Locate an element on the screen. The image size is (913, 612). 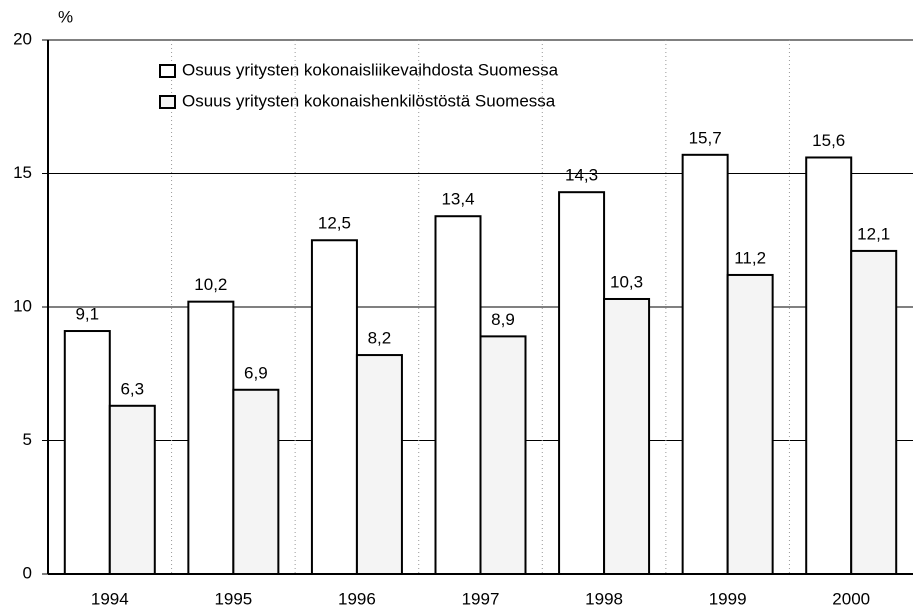
value-label: 6,3 is located at coordinates (132, 388).